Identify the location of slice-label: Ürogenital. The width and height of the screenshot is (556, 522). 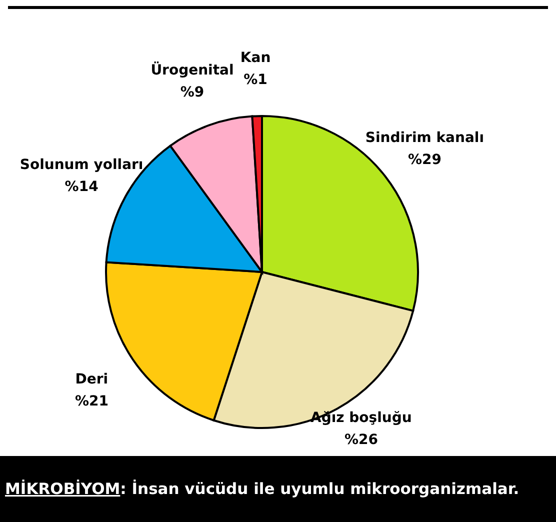
(192, 69).